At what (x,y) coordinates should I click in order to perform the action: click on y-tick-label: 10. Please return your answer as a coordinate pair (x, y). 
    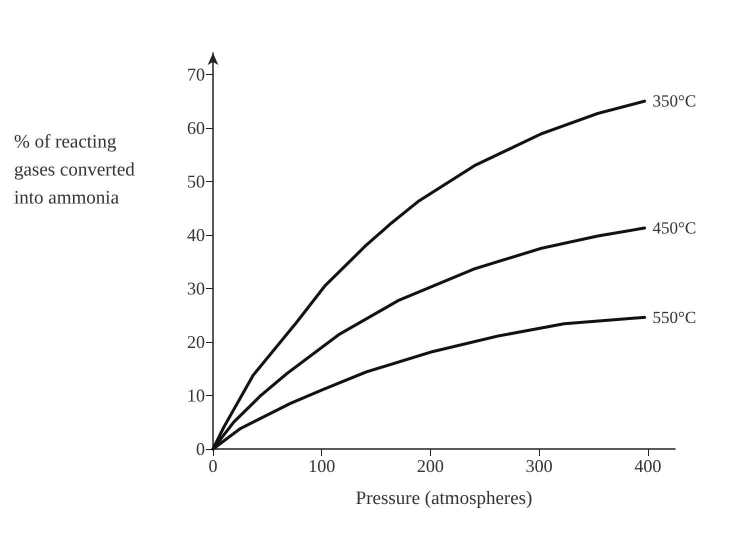
    Looking at the image, I should click on (196, 395).